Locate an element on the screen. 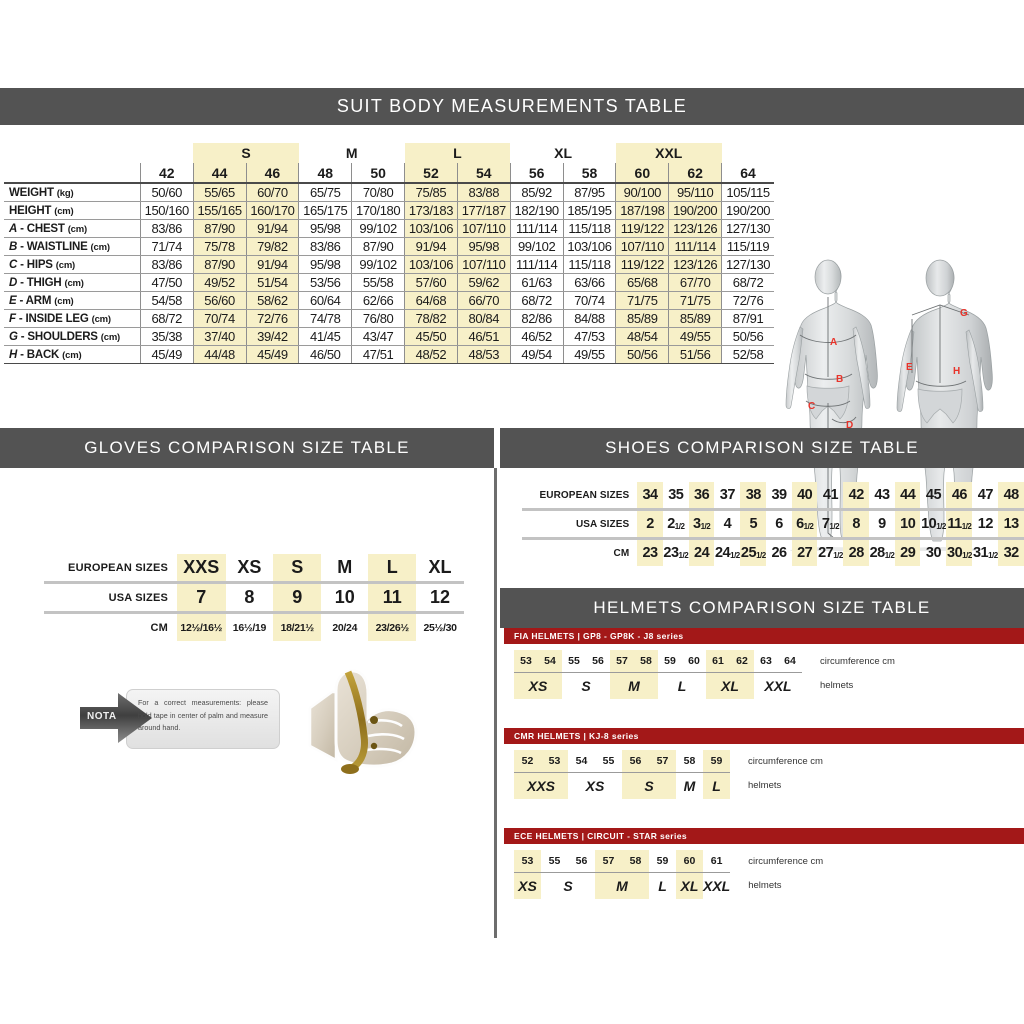 Image resolution: width=1024 pixels, height=1024 pixels. suit-row-label: WEIGHT (kg) is located at coordinates (72, 192).